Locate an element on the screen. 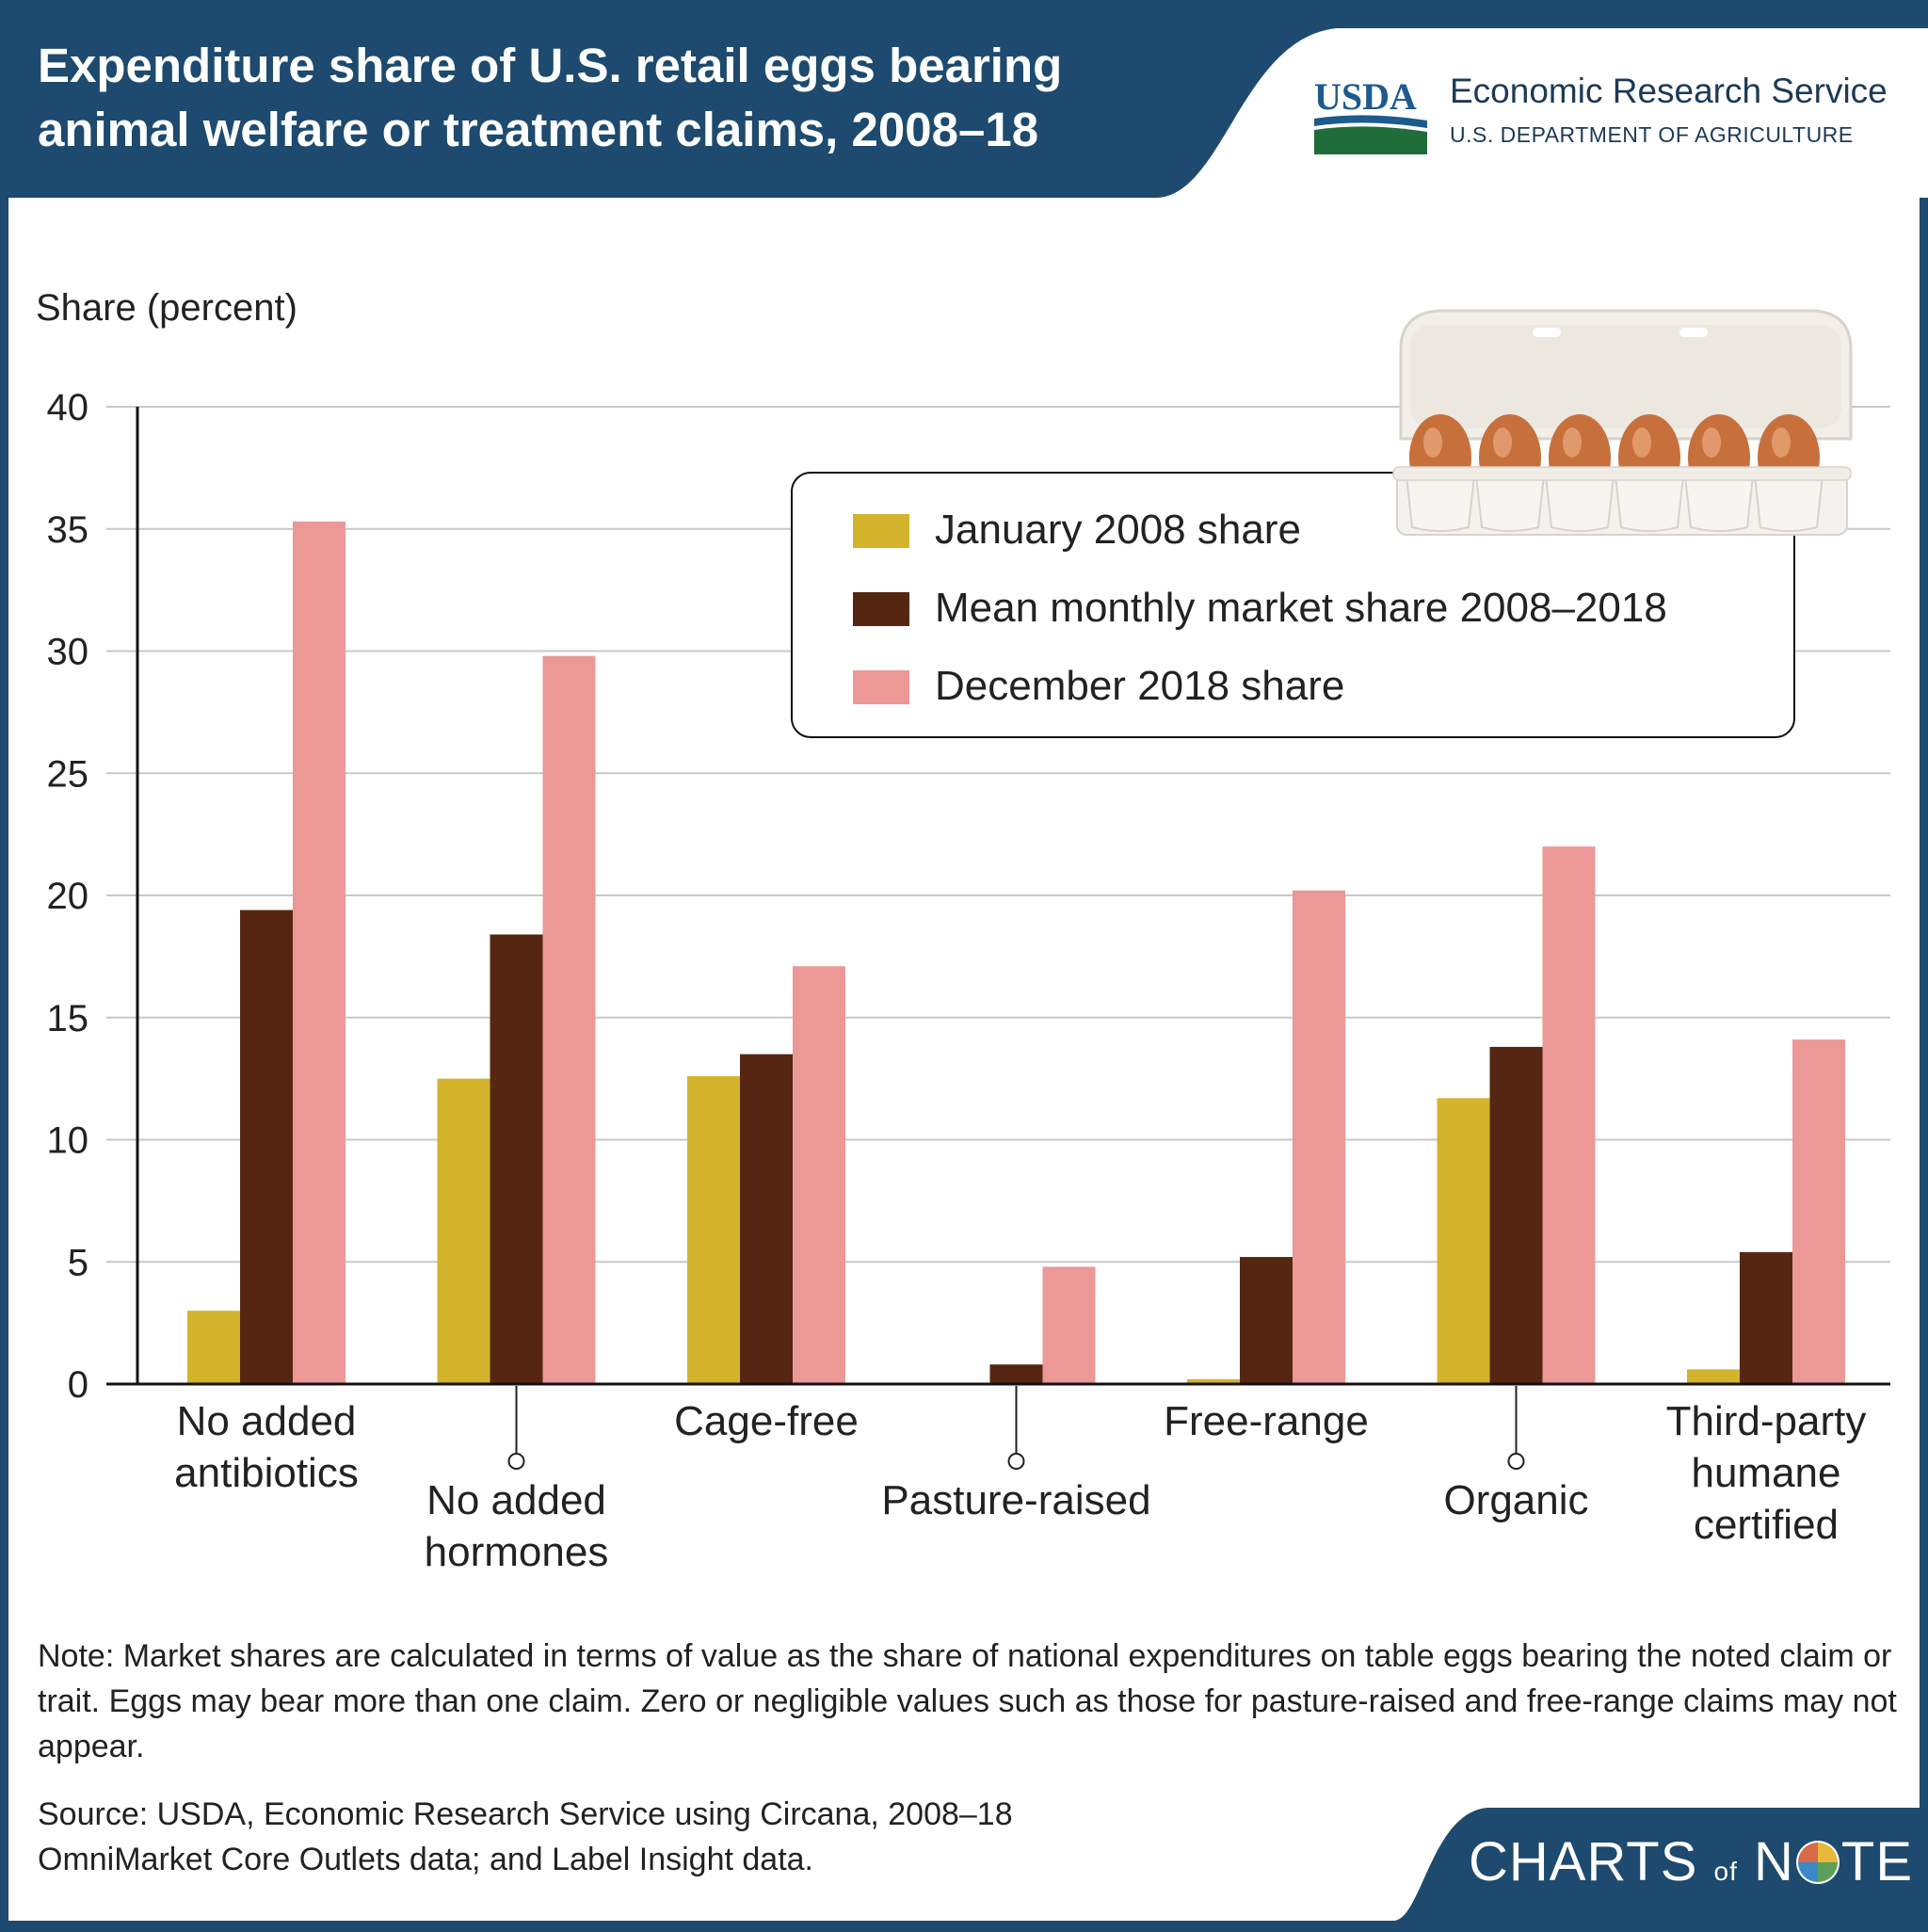 The height and width of the screenshot is (1932, 1928). charts-of-note-brand: CHARTS of N TE is located at coordinates (1691, 1861).